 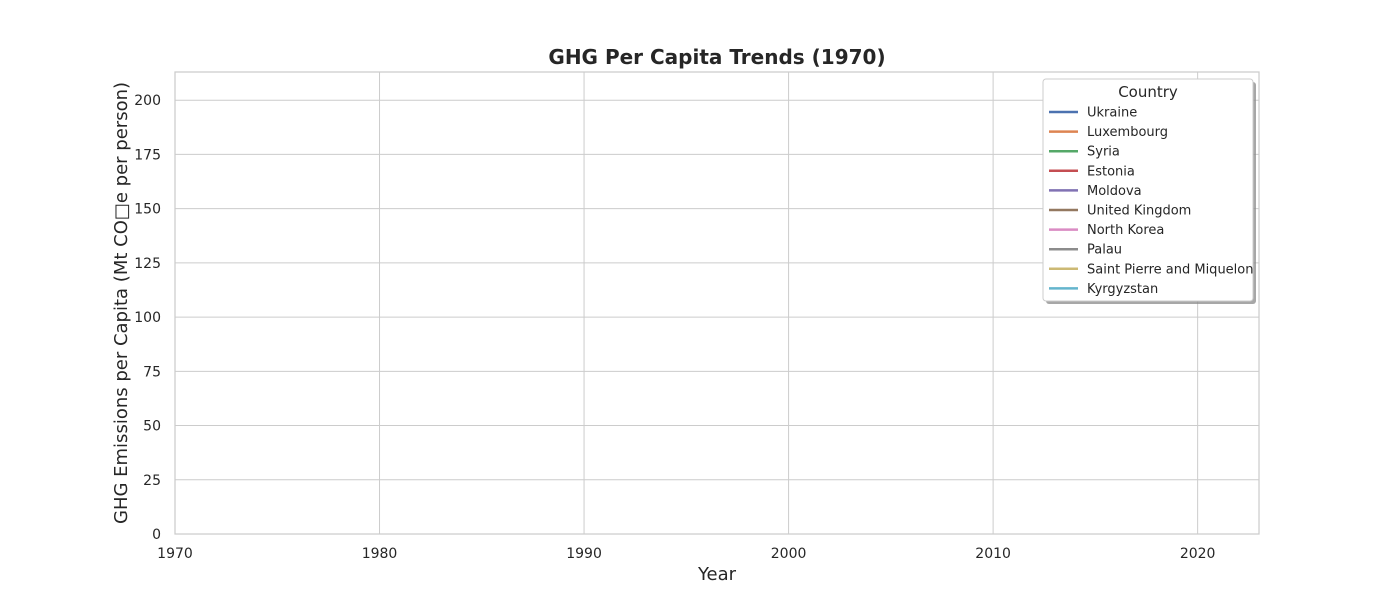 I want to click on y-tick-label: 50, so click(x=152, y=427).